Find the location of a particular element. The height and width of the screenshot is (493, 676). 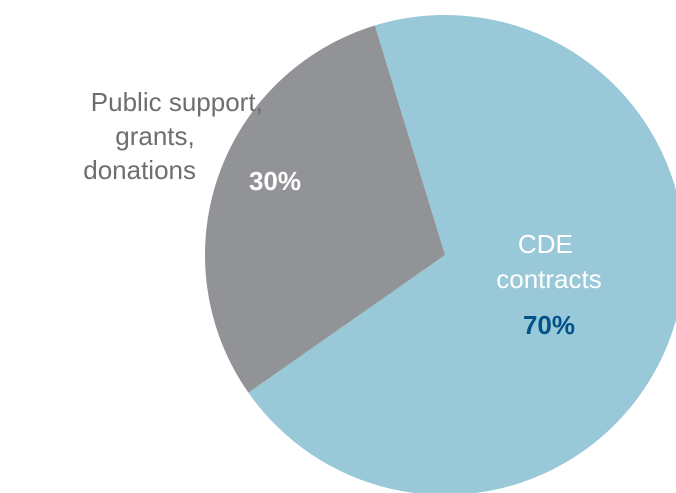

slice-value-label-cde-contracts: 70% is located at coordinates (549, 325).